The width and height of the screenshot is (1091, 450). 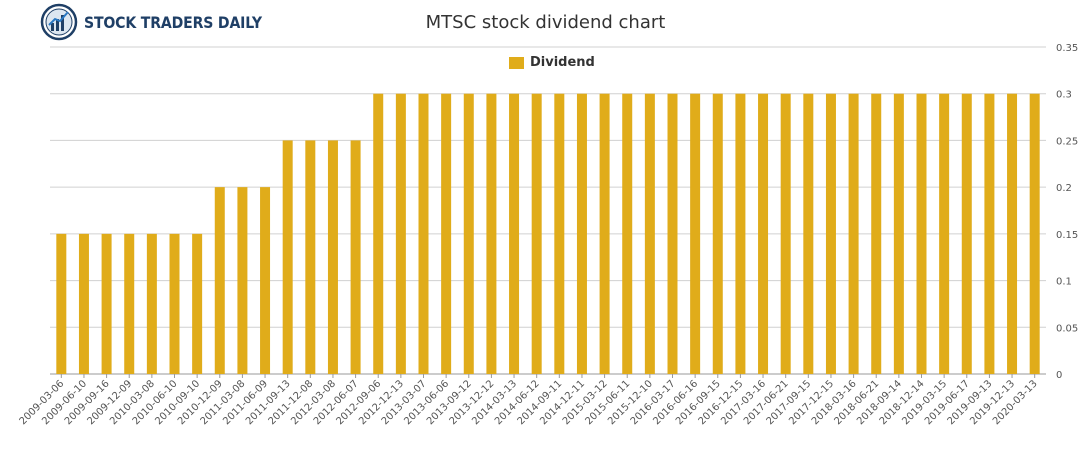 I want to click on y-tick-label: 0.05, so click(x=1067, y=328).